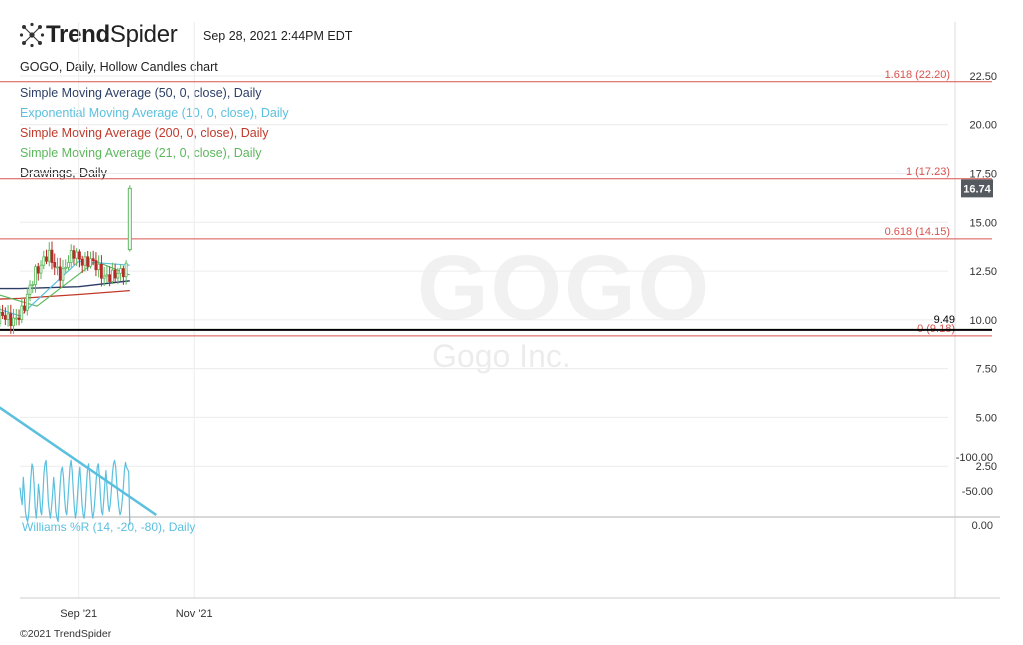 The image size is (1023, 645). Describe the element at coordinates (928, 172) in the screenshot. I see `fib-level-label: 1 (17.23)` at that location.